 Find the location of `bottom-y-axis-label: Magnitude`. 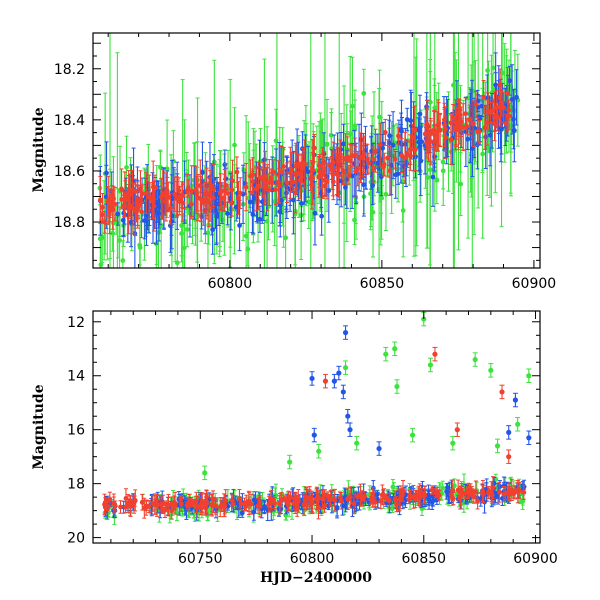

bottom-y-axis-label: Magnitude is located at coordinates (39, 426).